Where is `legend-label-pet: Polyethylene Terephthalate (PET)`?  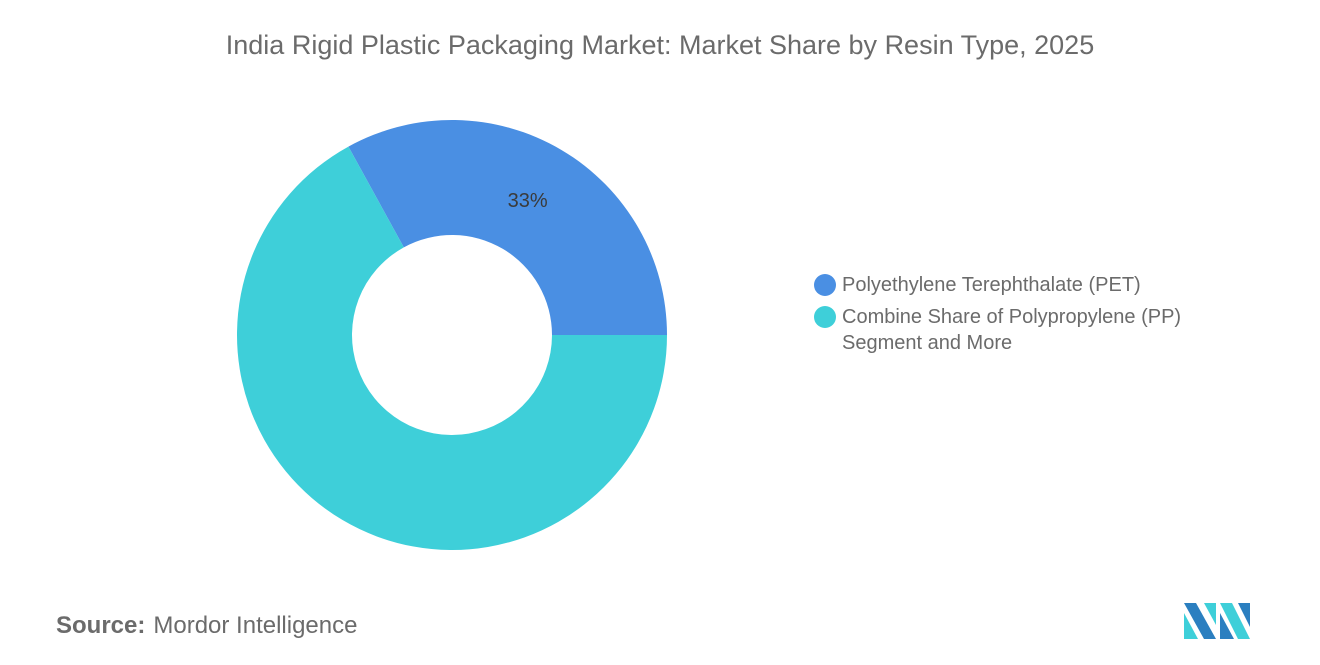 legend-label-pet: Polyethylene Terephthalate (PET) is located at coordinates (991, 285).